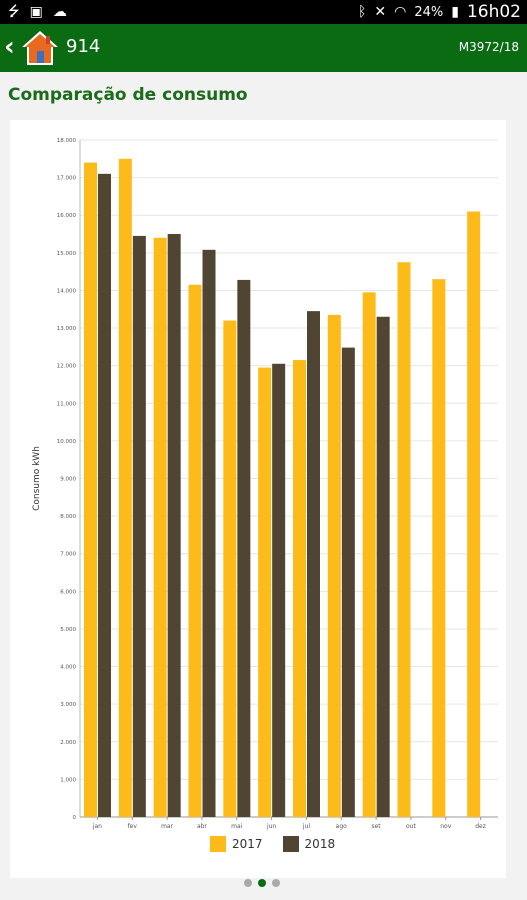 The height and width of the screenshot is (900, 527). I want to click on x-tick-label: out, so click(411, 826).